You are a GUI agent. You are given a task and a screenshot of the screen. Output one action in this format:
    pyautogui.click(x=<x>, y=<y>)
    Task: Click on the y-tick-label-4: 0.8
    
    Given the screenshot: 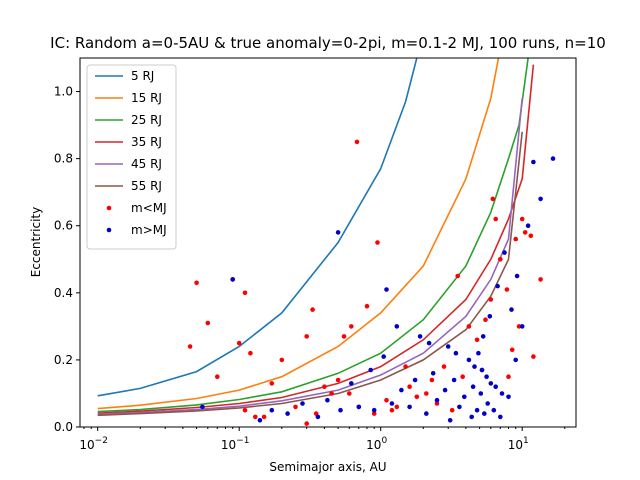 What is the action you would take?
    pyautogui.click(x=63, y=159)
    